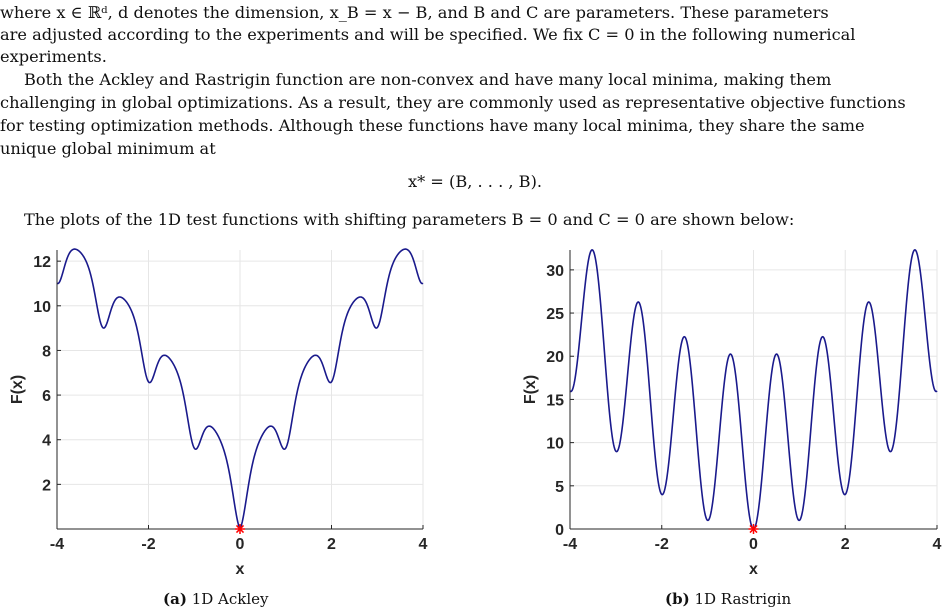 This screenshot has width=950, height=615. What do you see at coordinates (555, 357) in the screenshot?
I see `chart1-ytick-label-4: 20` at bounding box center [555, 357].